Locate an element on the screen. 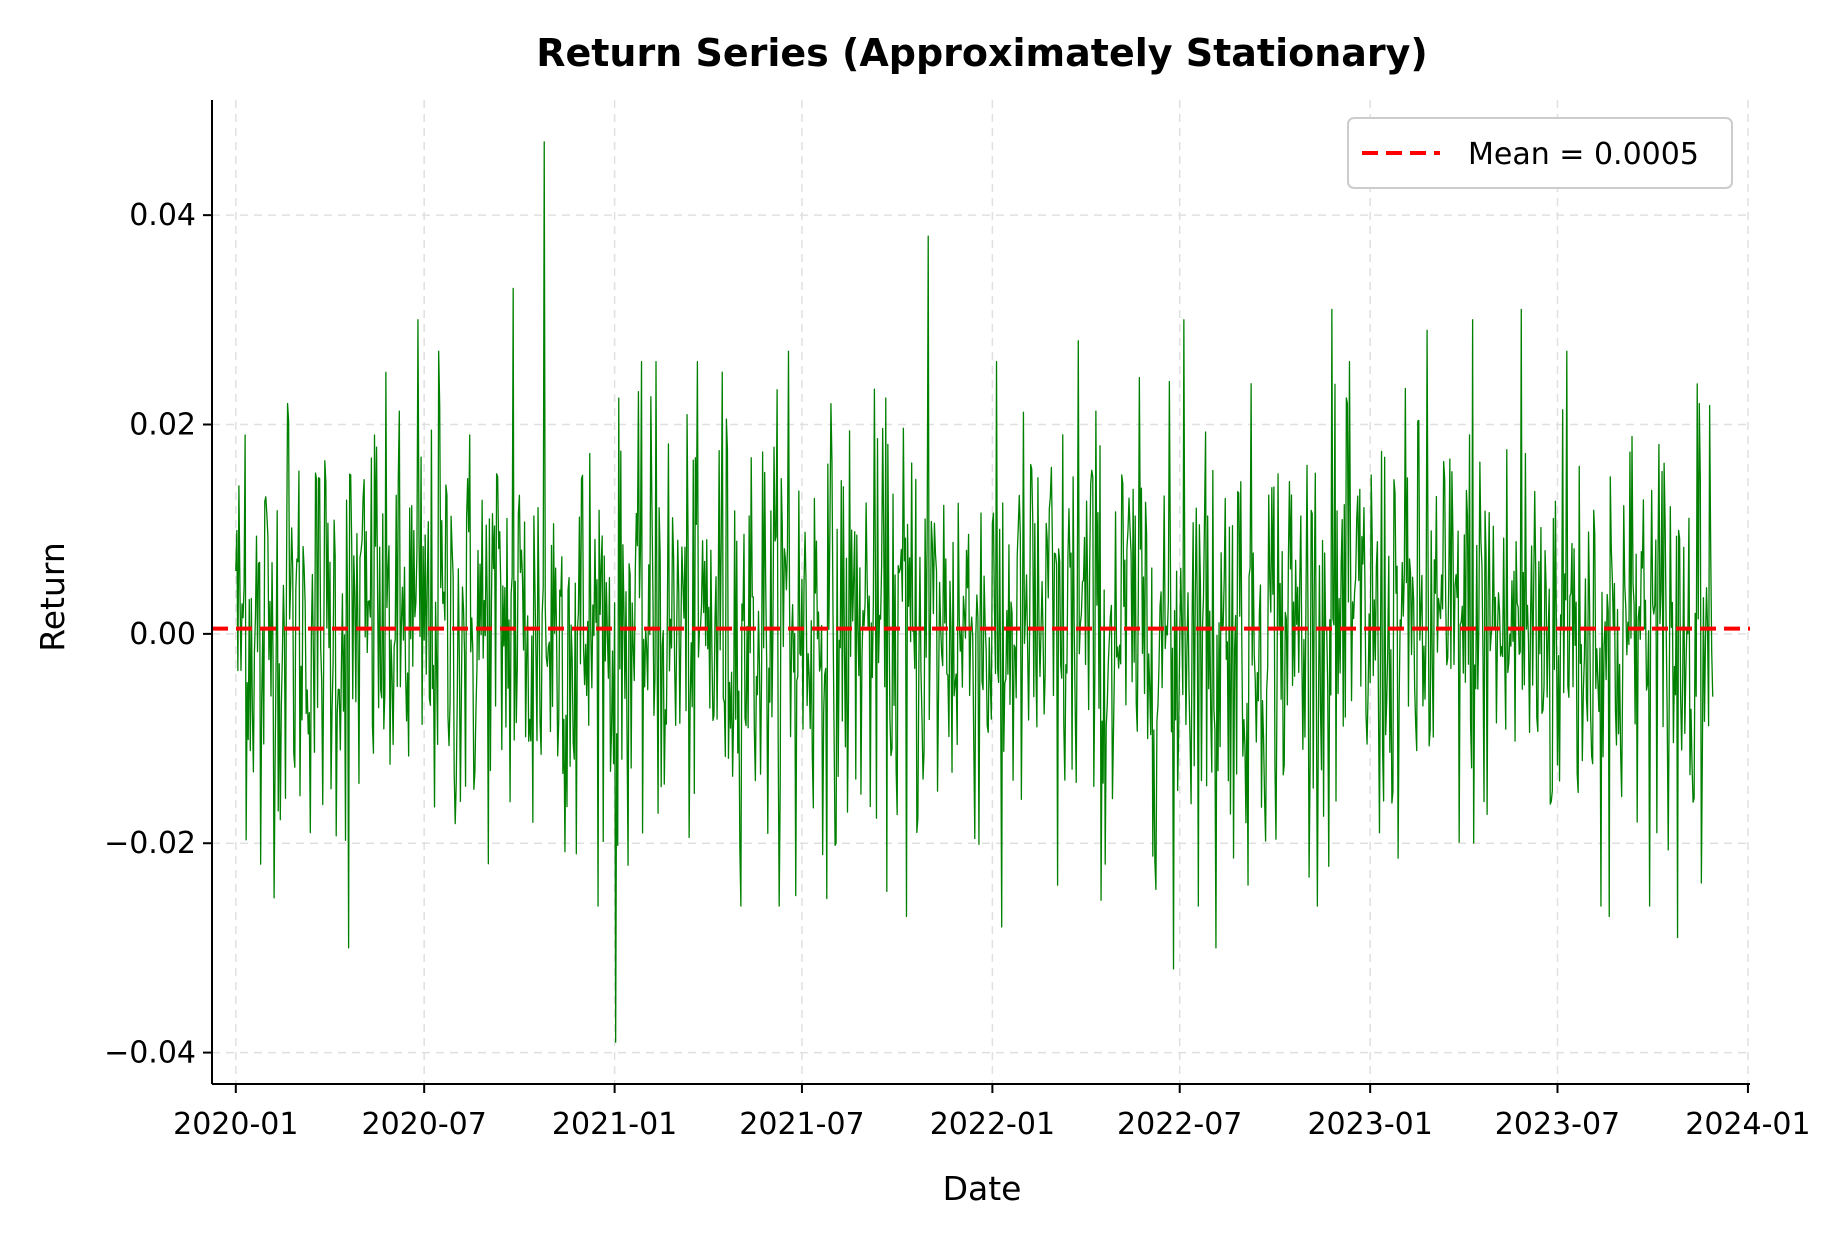 The width and height of the screenshot is (1834, 1234). x-tick-label: 2020-07 is located at coordinates (423, 1124).